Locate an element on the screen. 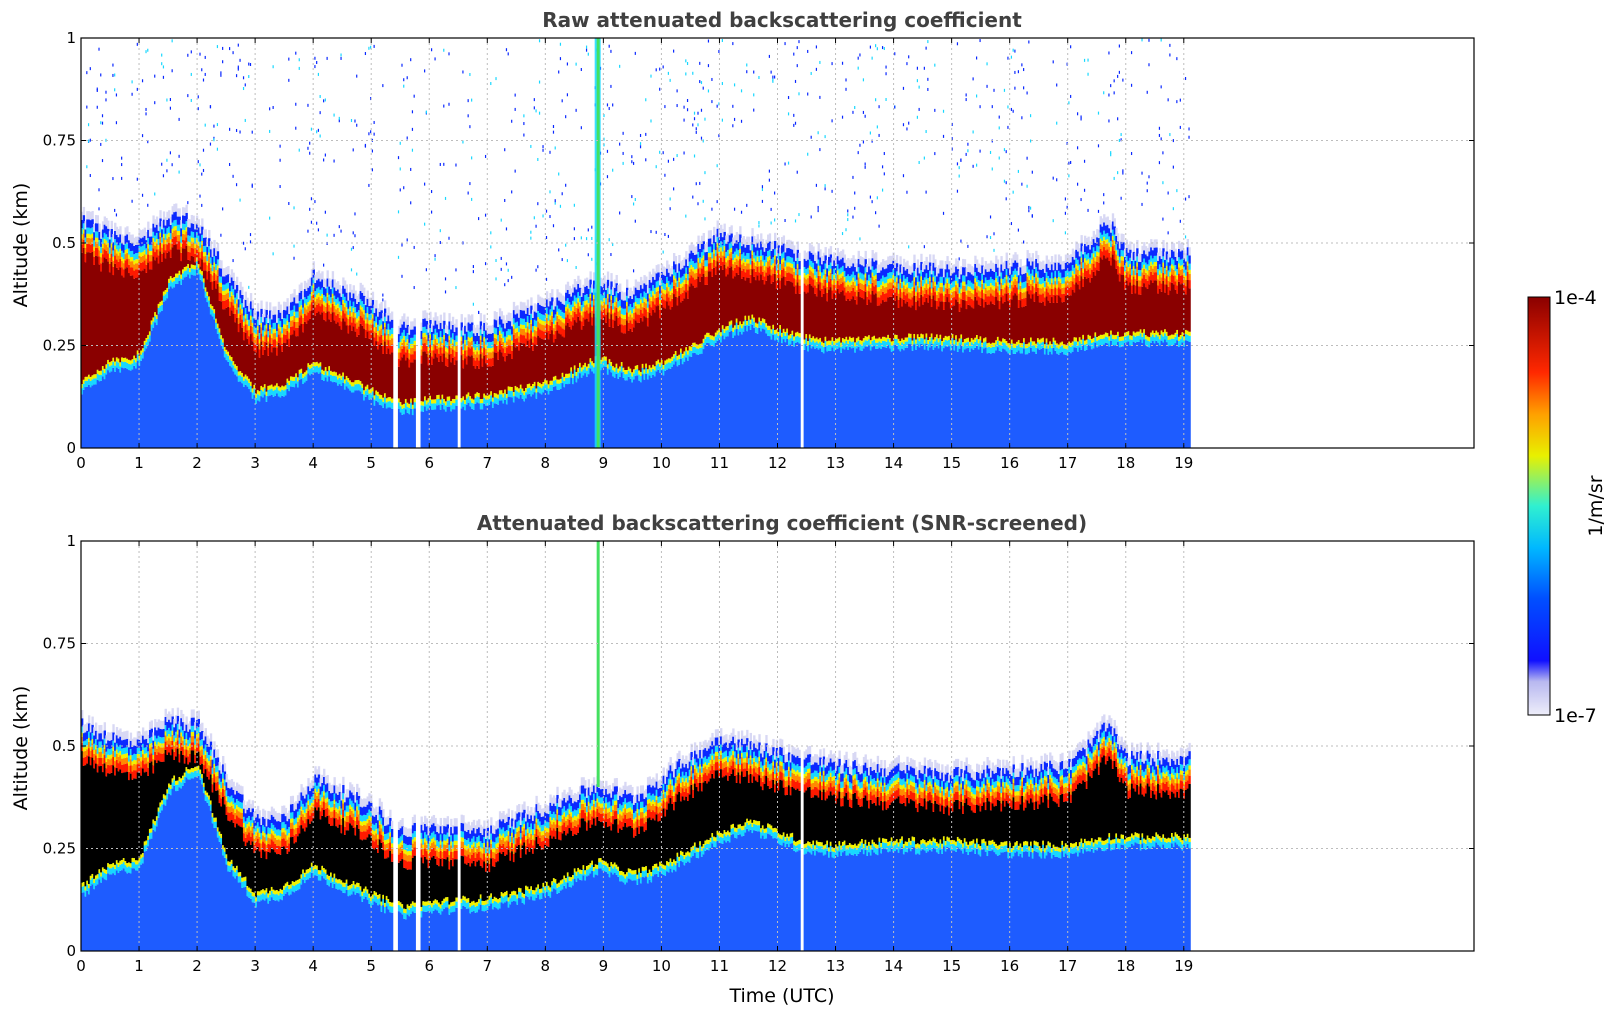 The width and height of the screenshot is (1621, 1020). colorbar-min-label: 1e-7 is located at coordinates (1575, 716).